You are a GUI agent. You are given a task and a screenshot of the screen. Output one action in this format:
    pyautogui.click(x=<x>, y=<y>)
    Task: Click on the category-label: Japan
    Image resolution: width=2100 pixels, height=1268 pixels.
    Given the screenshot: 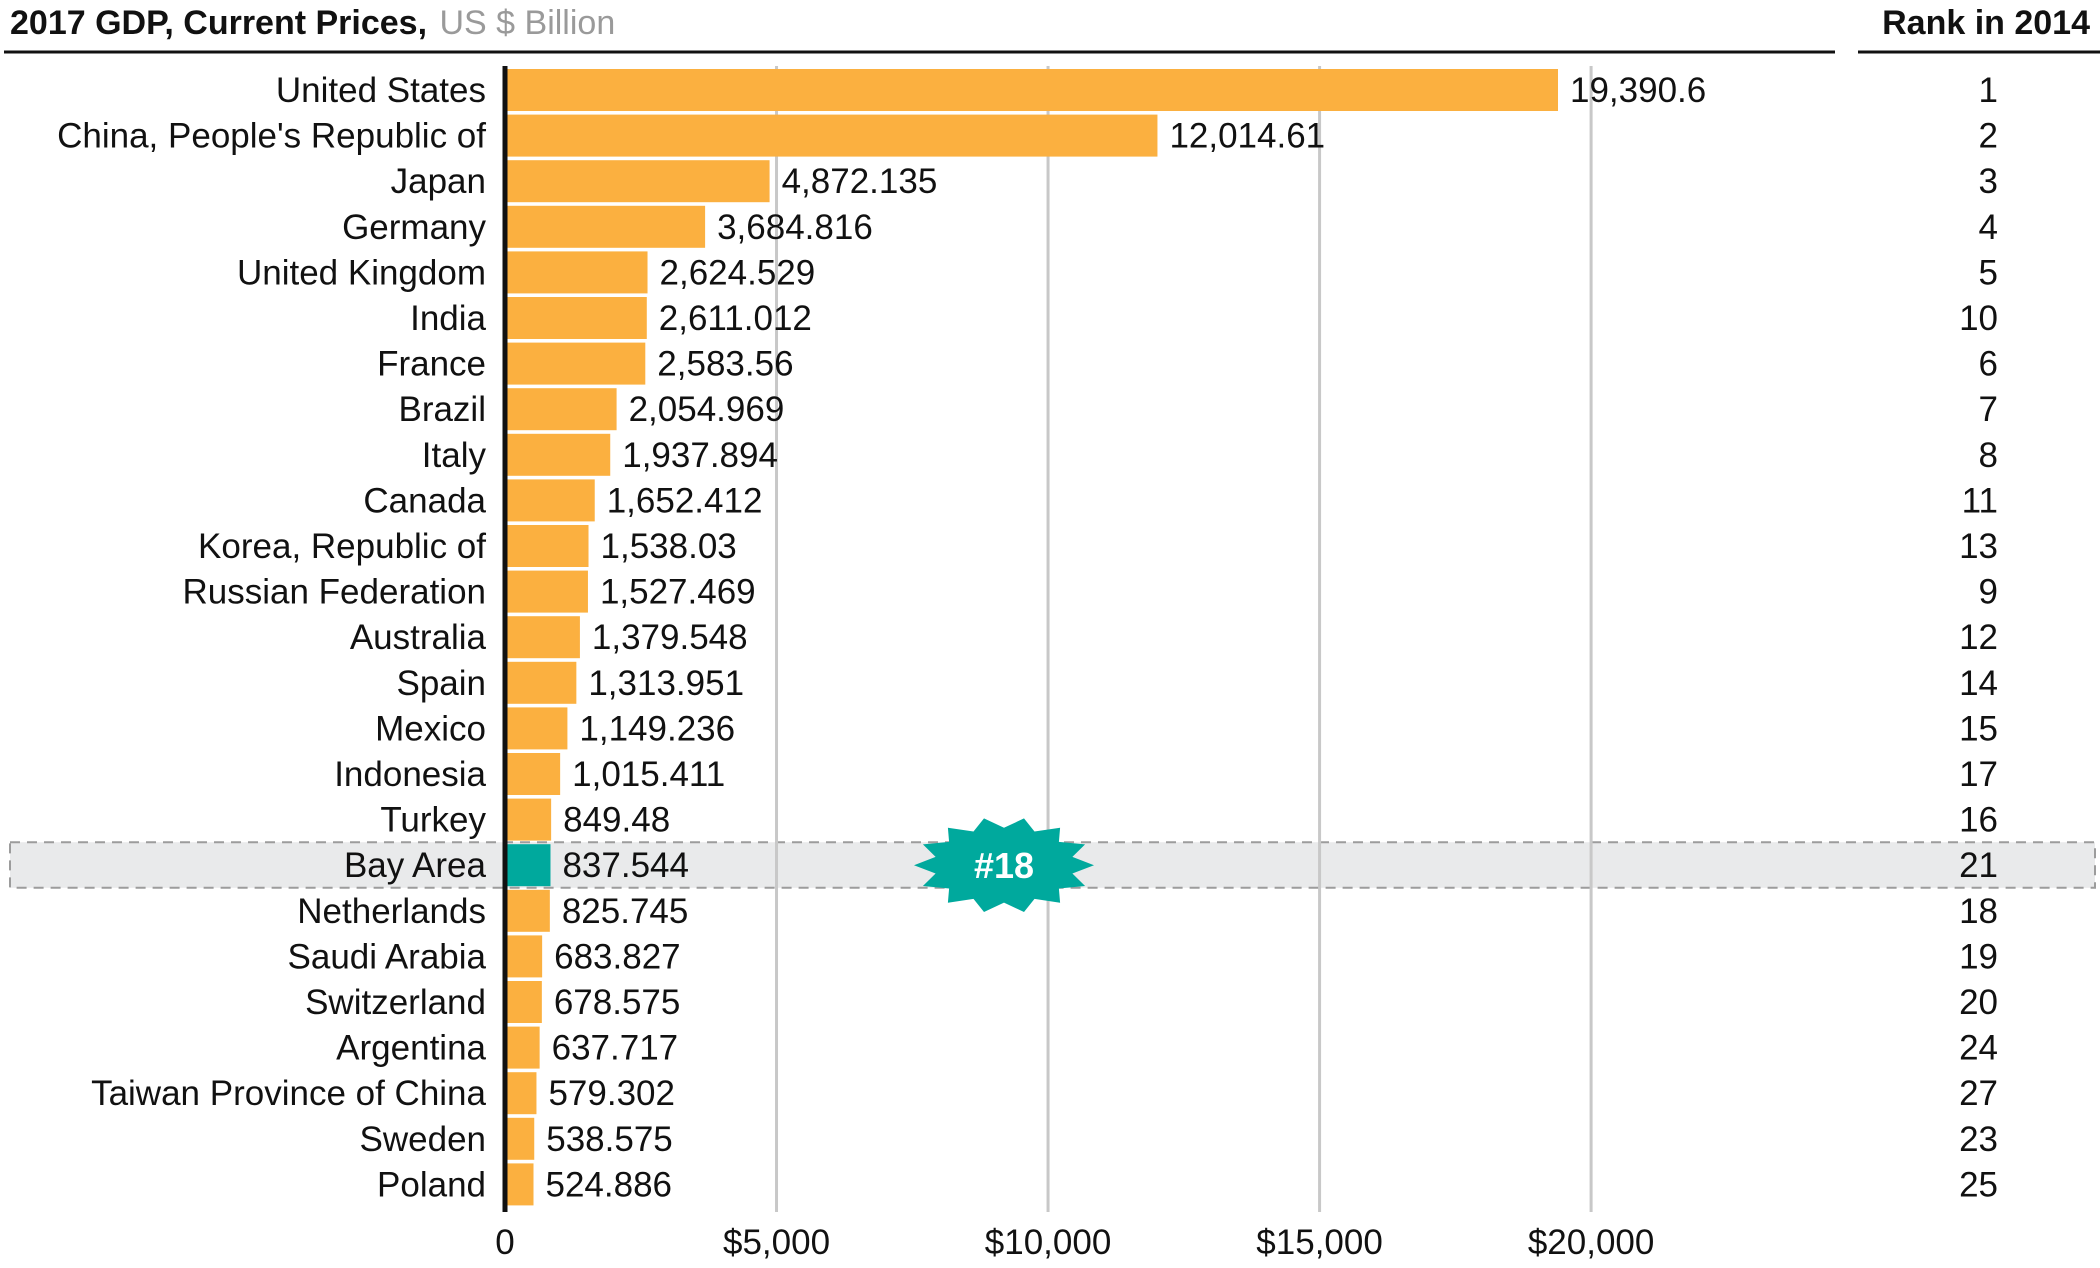 What is the action you would take?
    pyautogui.click(x=438, y=181)
    